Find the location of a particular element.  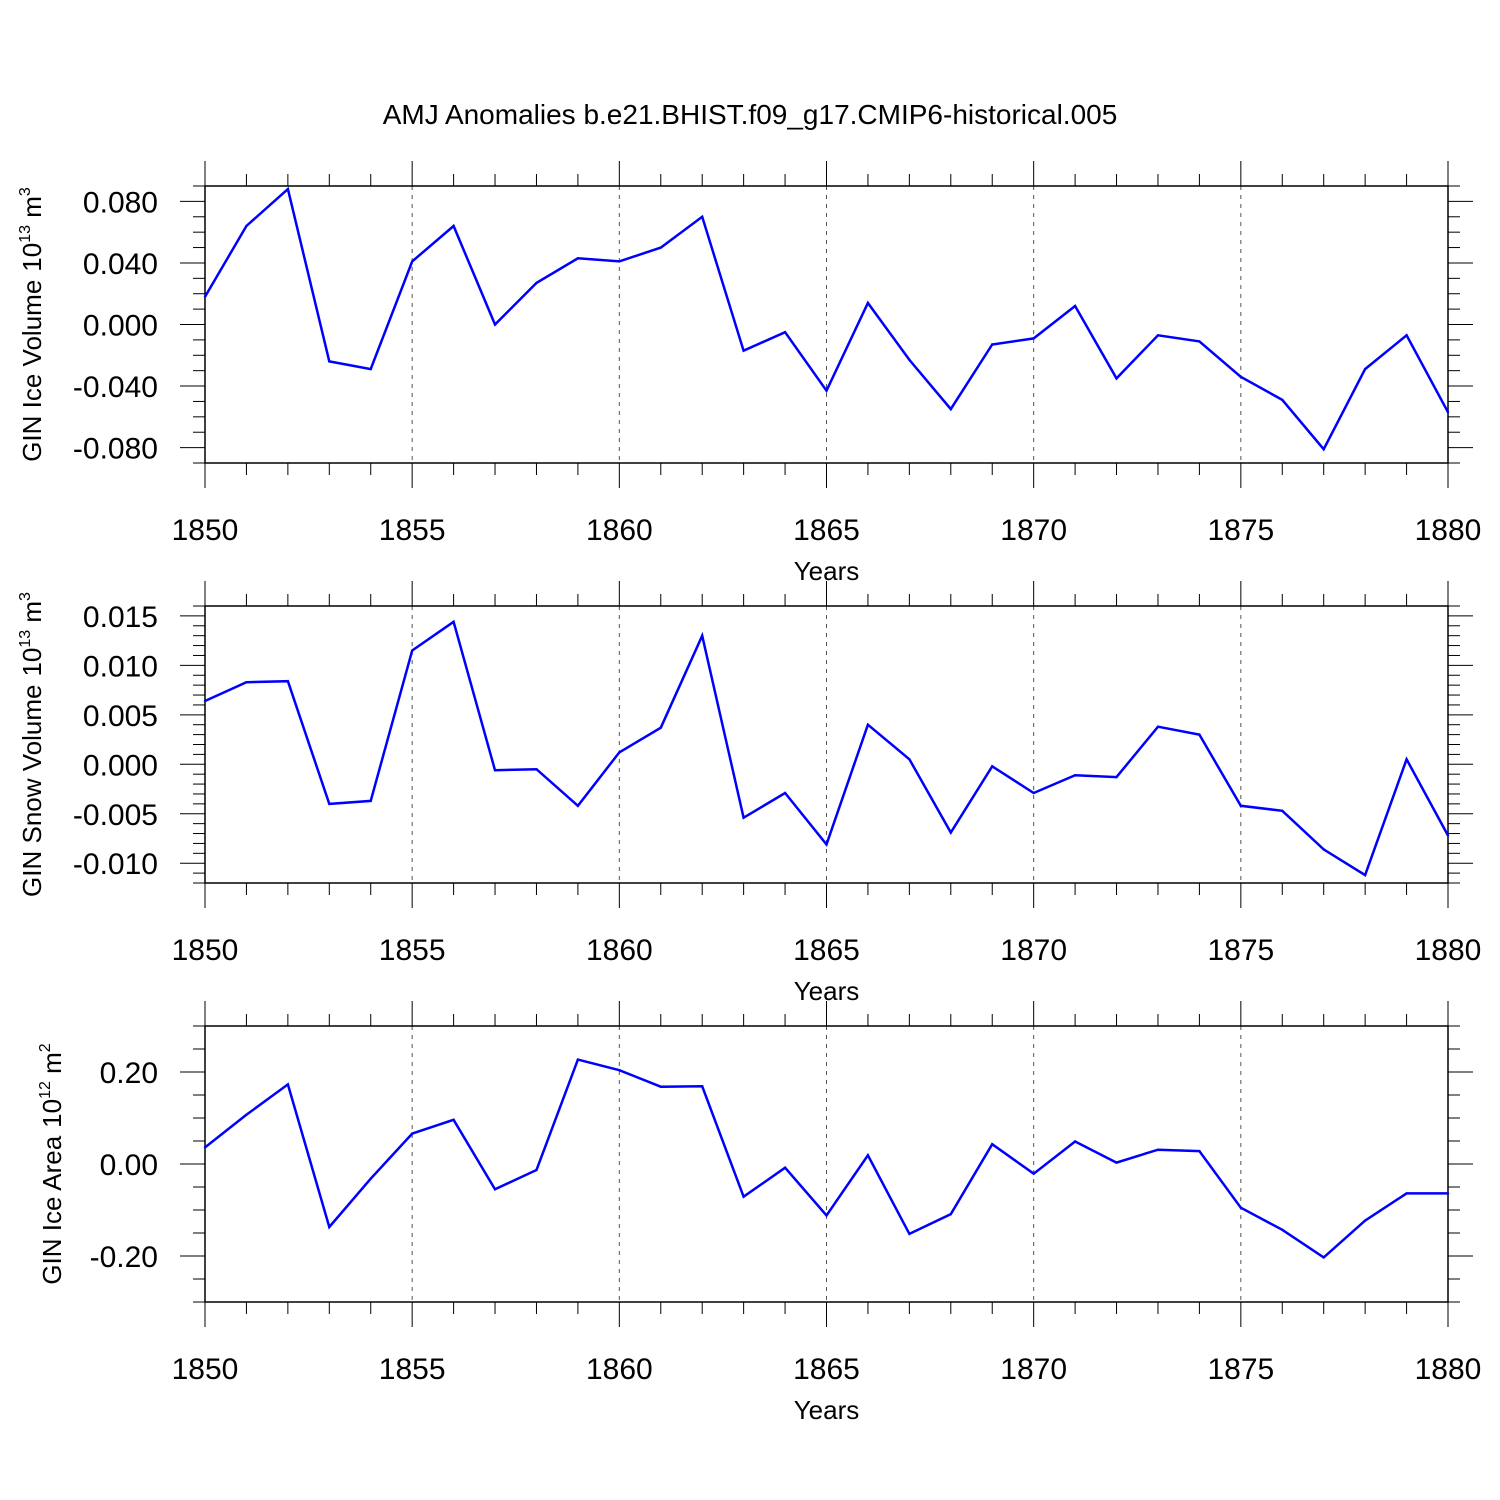

y-axis-label: GIN Ice Area 1012 m2 is located at coordinates (52, 1163).